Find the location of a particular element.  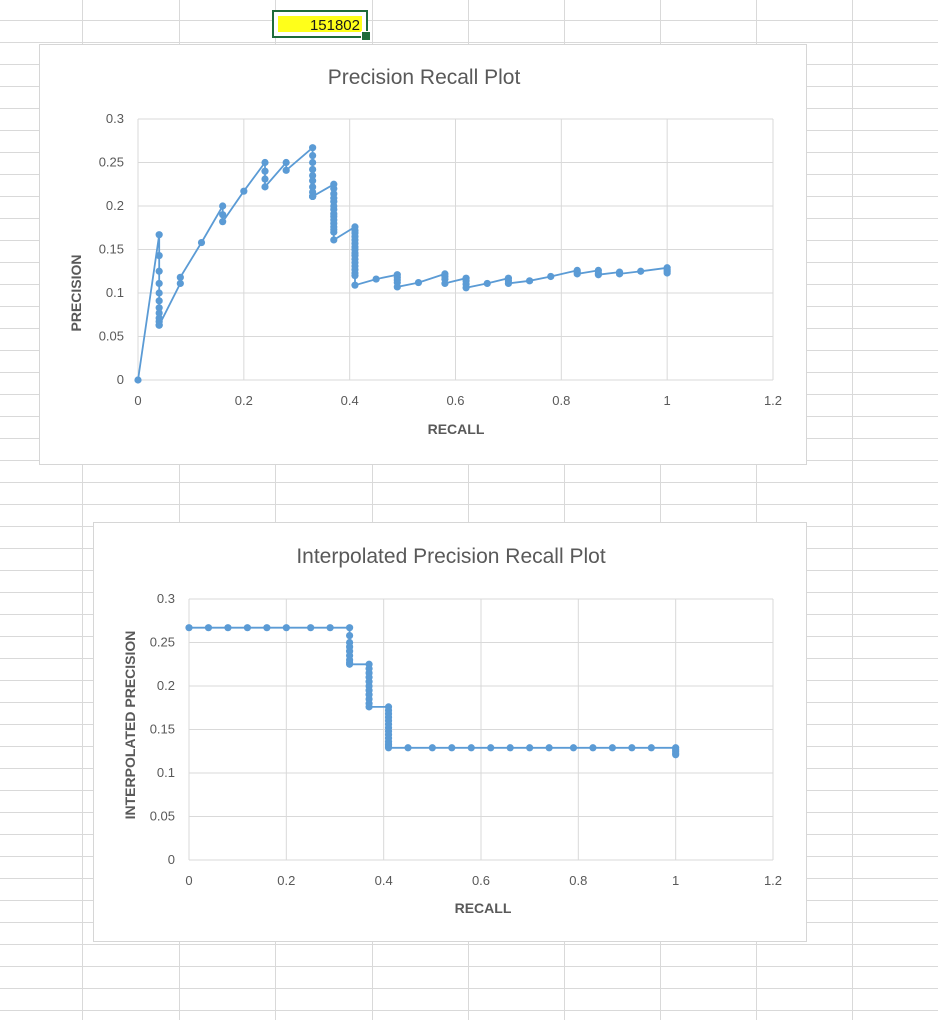

y-axis-title: PRECISION is located at coordinates (76, 292).